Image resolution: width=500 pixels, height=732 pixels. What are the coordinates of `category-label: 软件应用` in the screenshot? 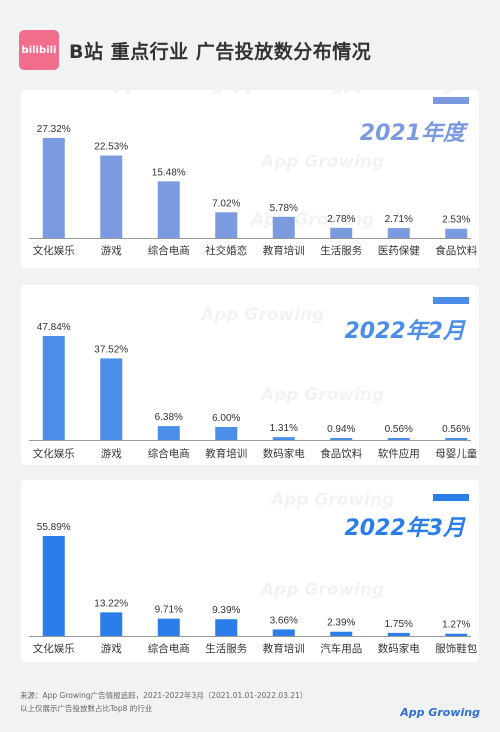 It's located at (399, 453).